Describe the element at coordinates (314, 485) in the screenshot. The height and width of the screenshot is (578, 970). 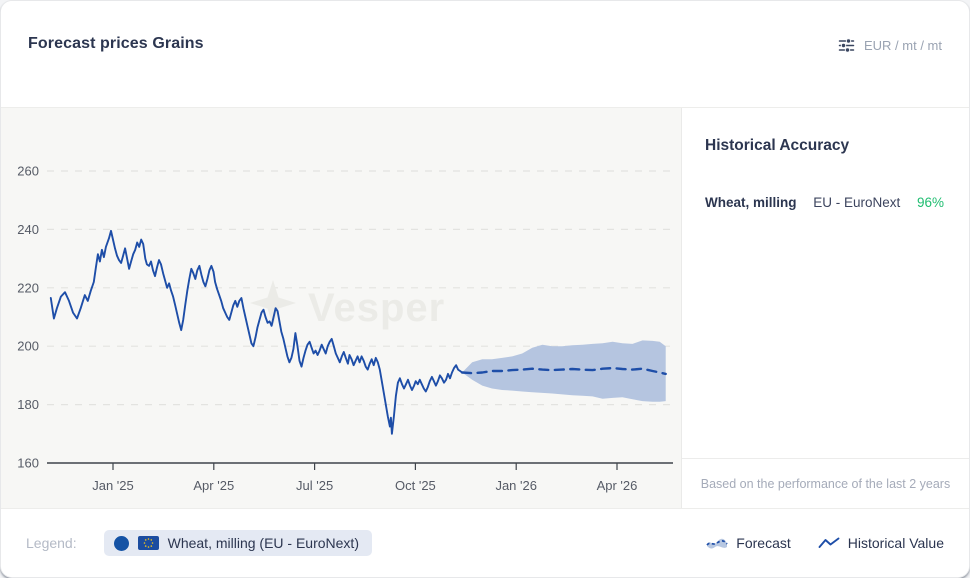
I see `svg-text: Jul '25` at that location.